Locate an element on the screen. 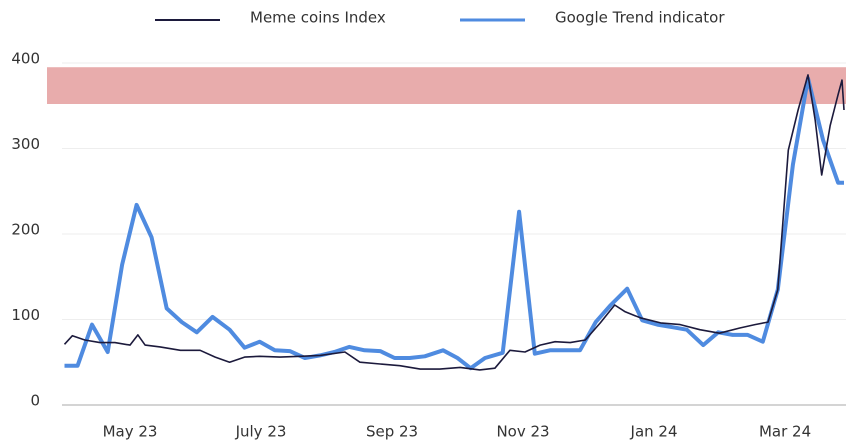  x-tick-label: Mar 24 is located at coordinates (785, 432).